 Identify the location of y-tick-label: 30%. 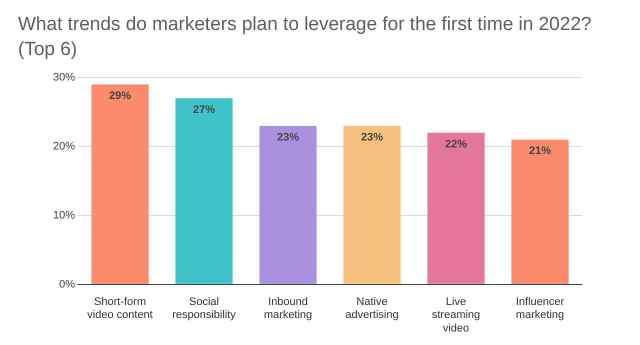
(64, 78).